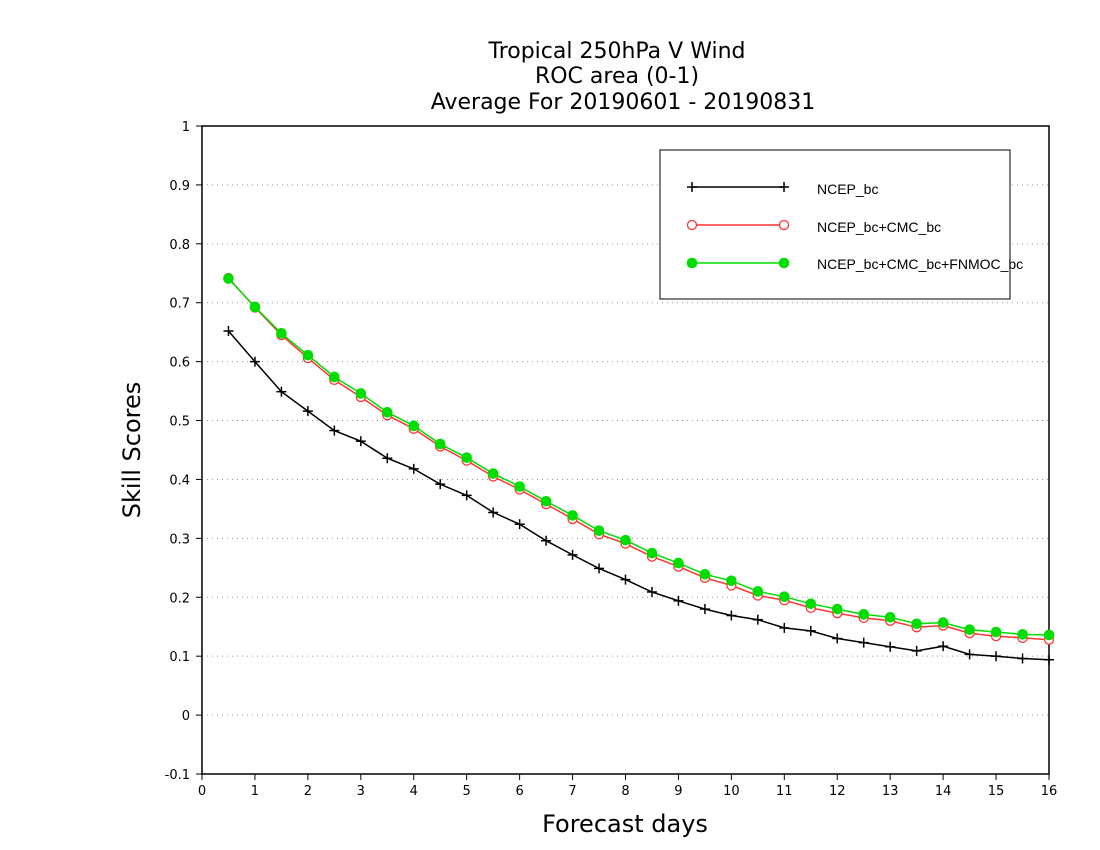 The width and height of the screenshot is (1100, 850). What do you see at coordinates (625, 824) in the screenshot?
I see `x-axis-title: Forecast days` at bounding box center [625, 824].